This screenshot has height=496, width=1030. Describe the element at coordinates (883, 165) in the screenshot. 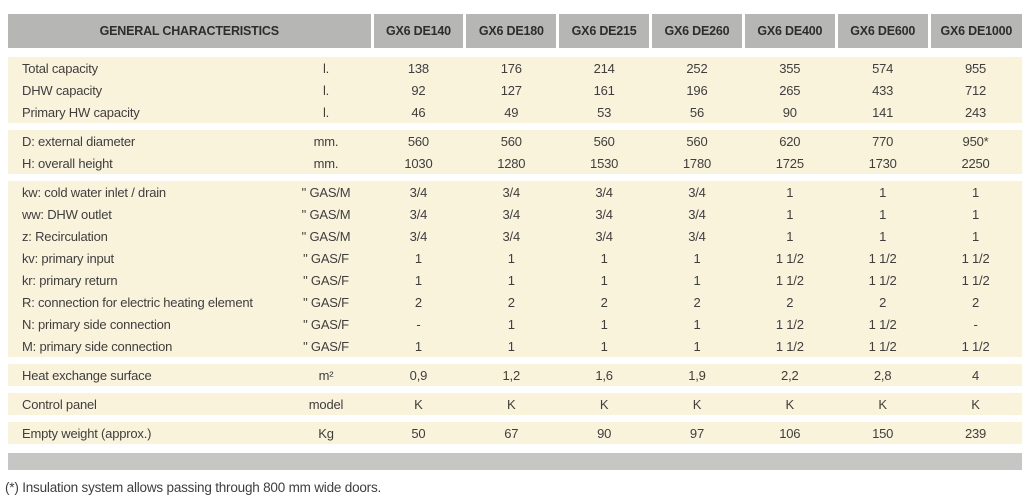

I see `row-value: 1730` at that location.